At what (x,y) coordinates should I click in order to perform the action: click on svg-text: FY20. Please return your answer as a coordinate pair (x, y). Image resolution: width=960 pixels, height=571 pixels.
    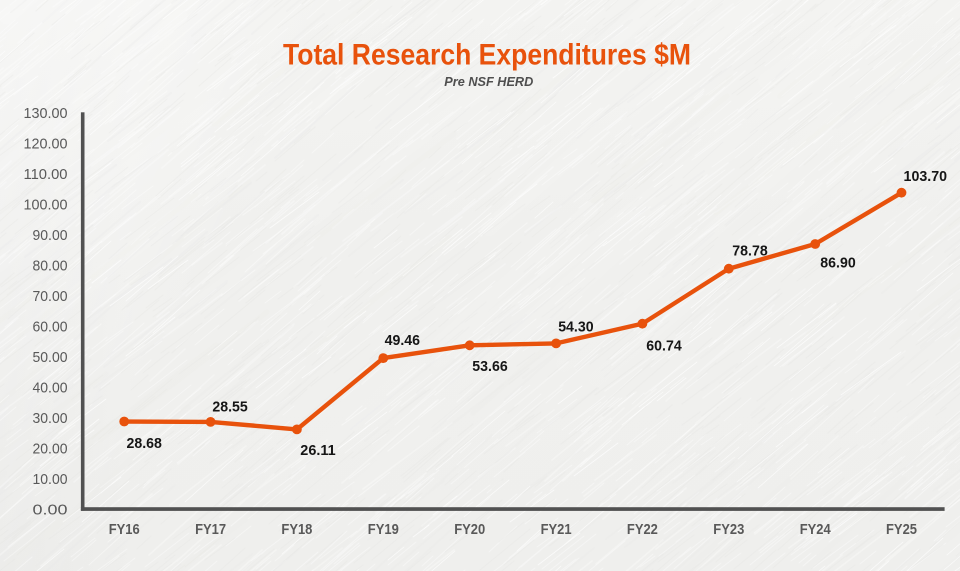
    Looking at the image, I should click on (469, 529).